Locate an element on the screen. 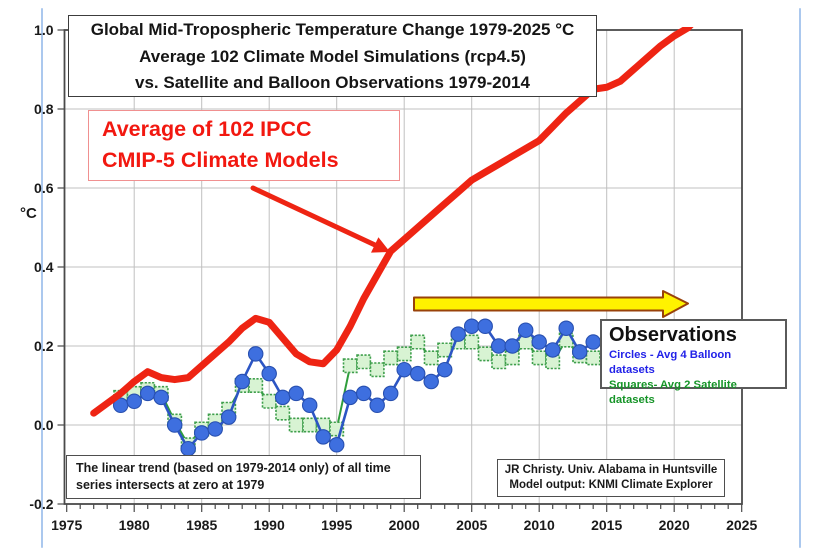 Image resolution: width=815 pixels, height=556 pixels. legend-balloon-datasets: Circles - Avg 4 Balloon datasets is located at coordinates (670, 362).